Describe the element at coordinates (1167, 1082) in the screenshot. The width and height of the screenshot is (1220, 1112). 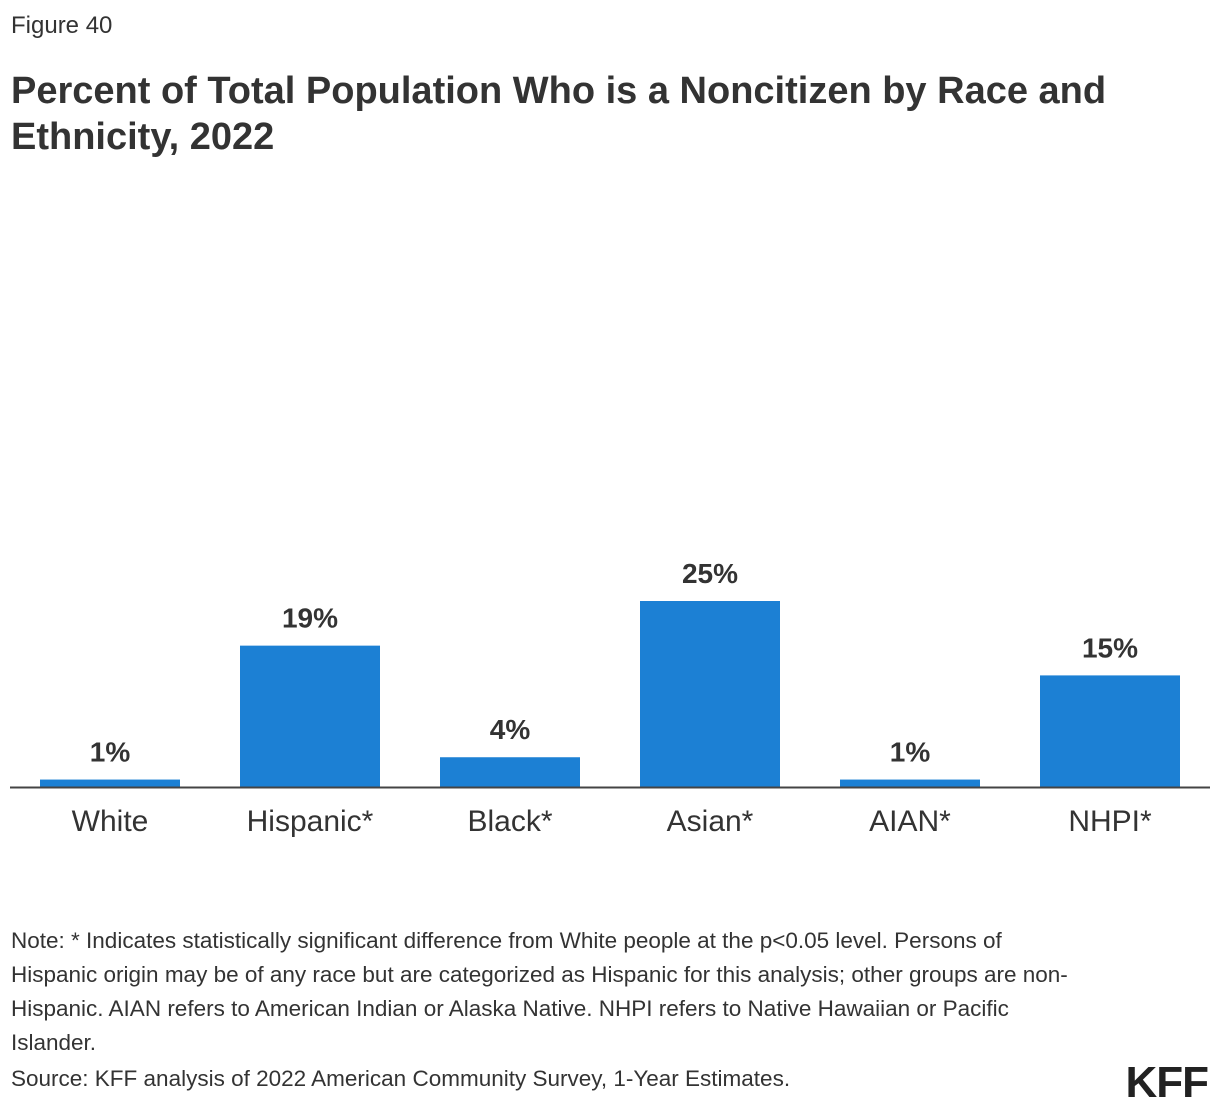
I see `kff-logo: KFF` at that location.